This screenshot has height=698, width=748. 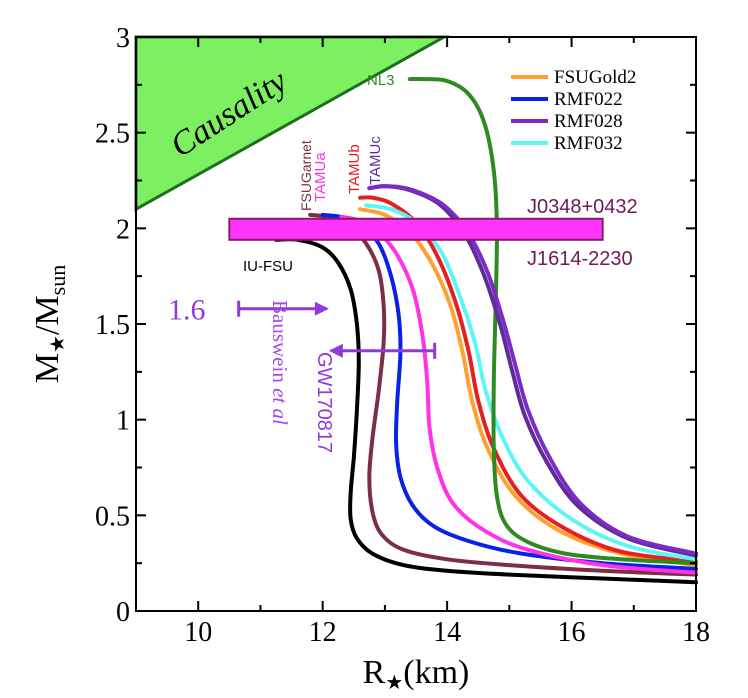 I want to click on y-axis-title-main: M, so click(x=47, y=368).